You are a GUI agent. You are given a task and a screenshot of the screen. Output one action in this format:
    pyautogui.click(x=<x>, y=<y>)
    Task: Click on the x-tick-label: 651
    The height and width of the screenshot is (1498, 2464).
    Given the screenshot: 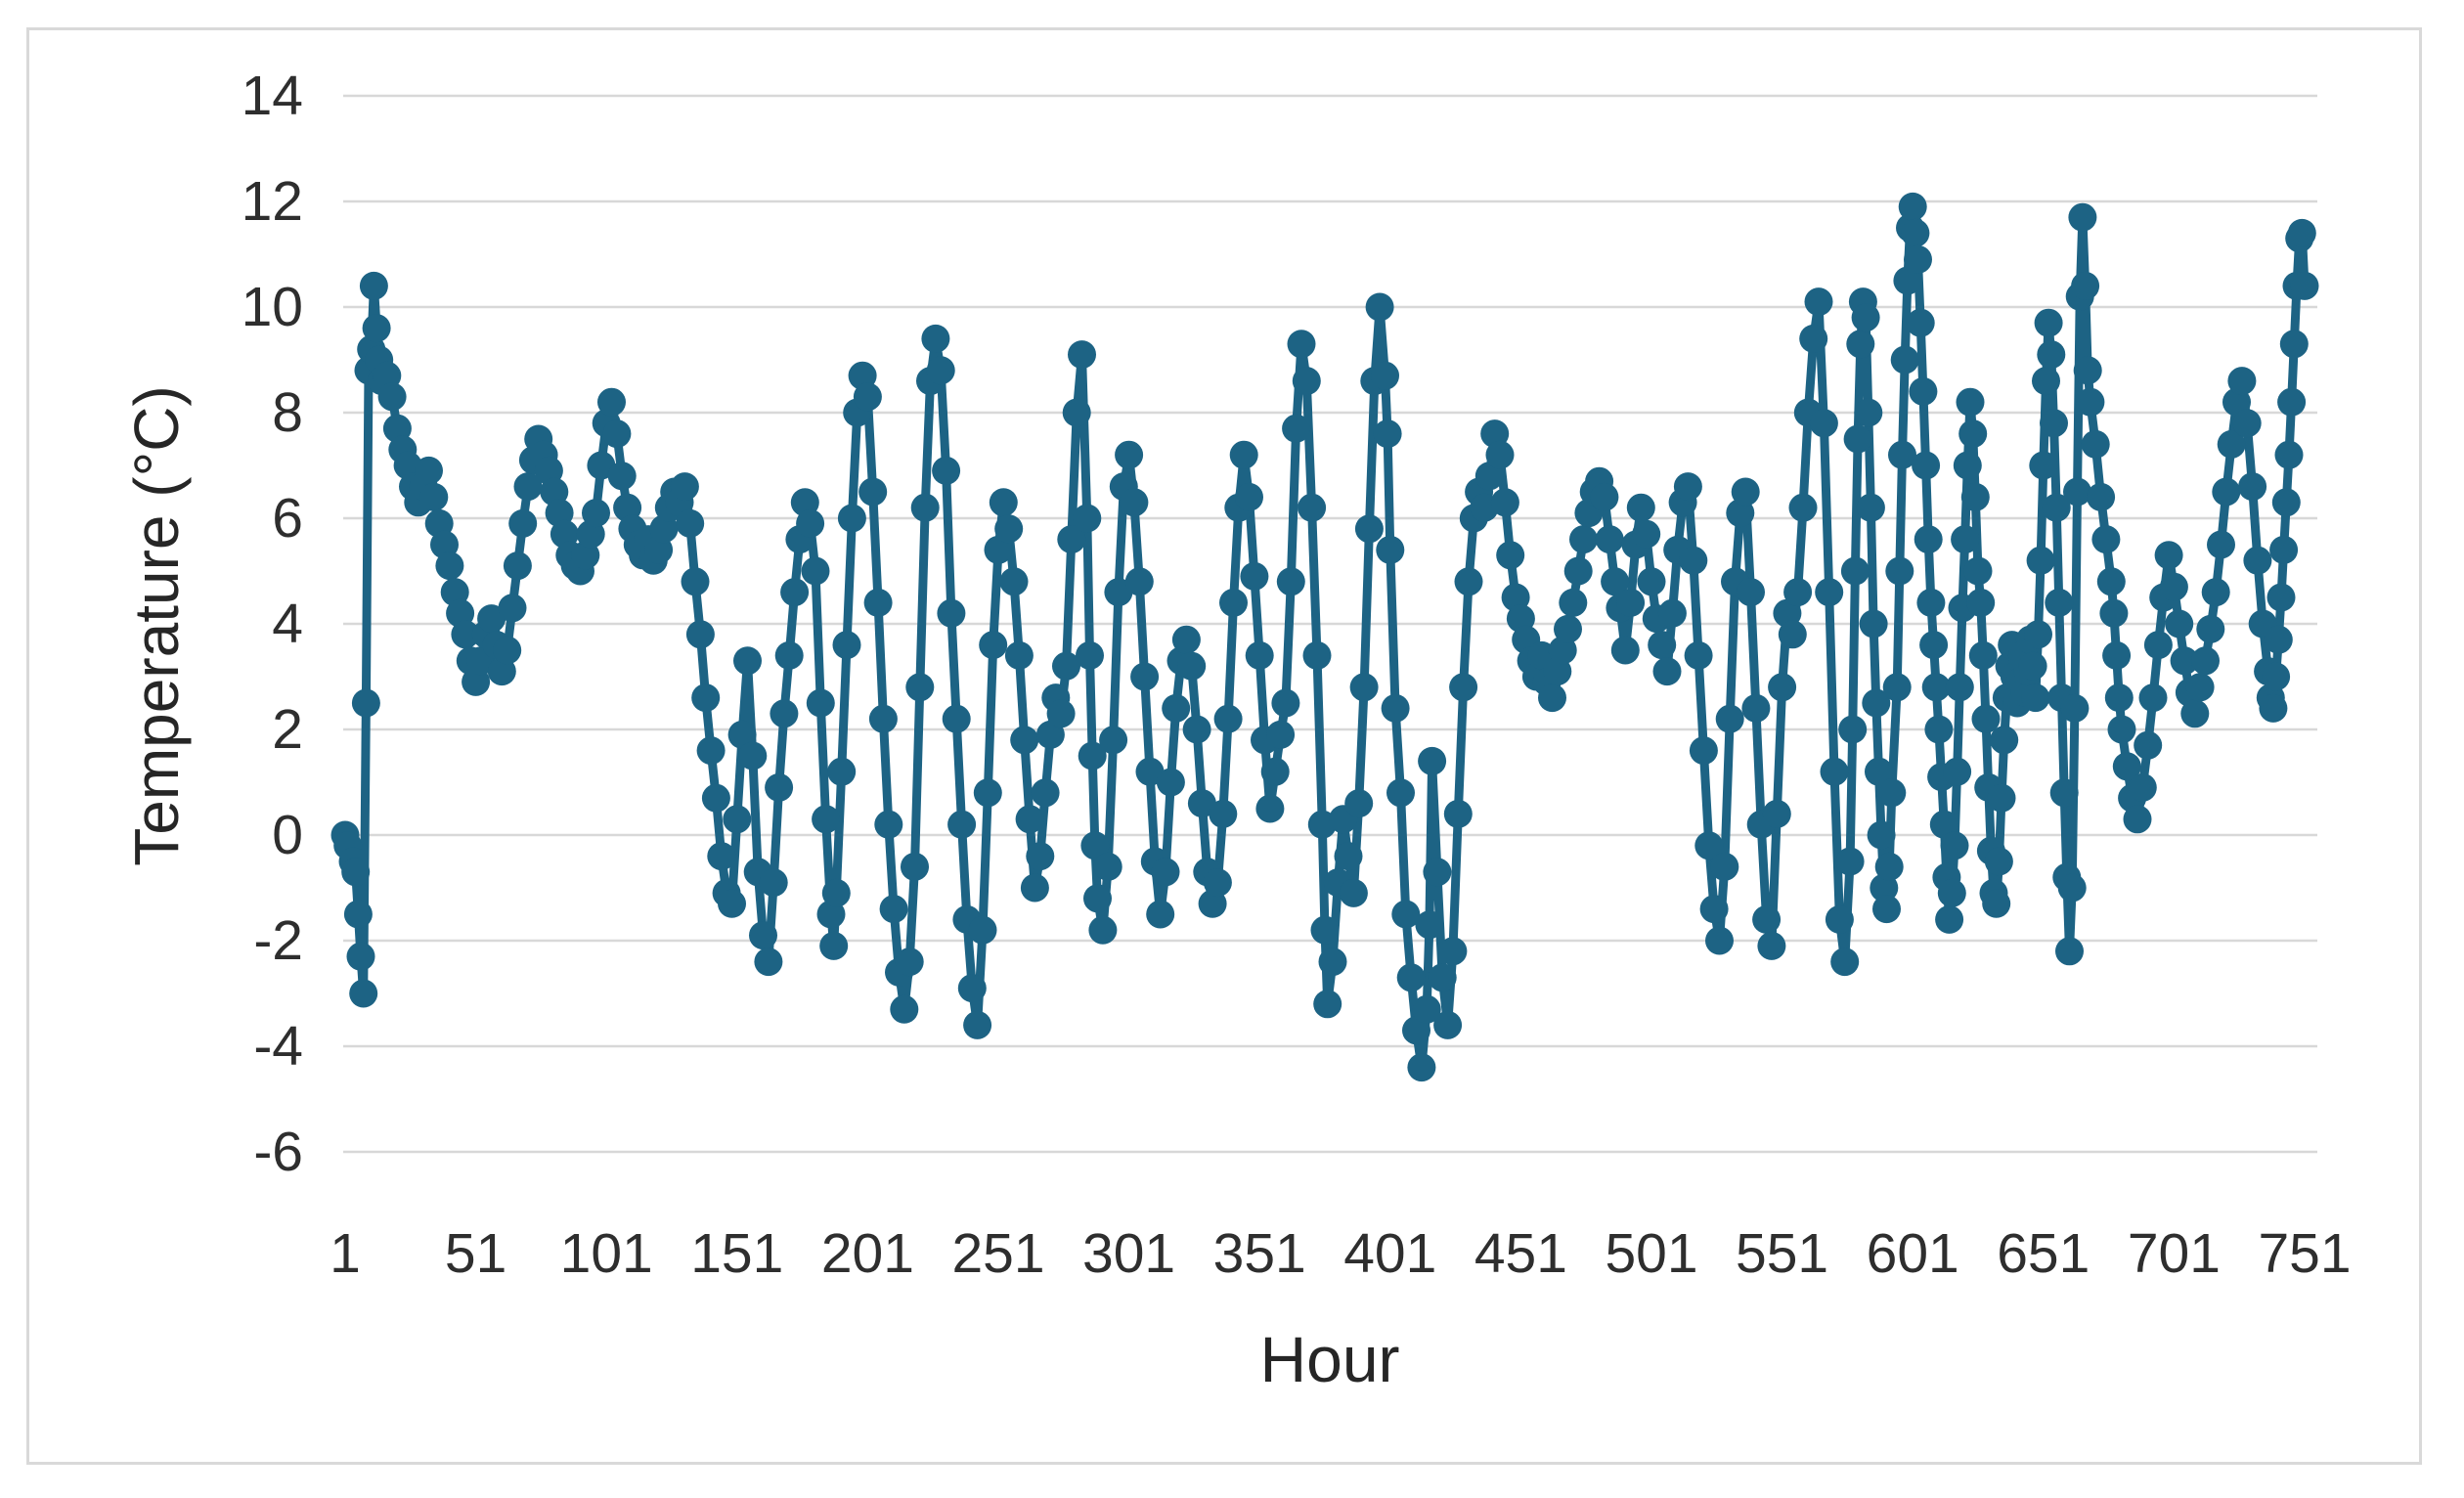 What is the action you would take?
    pyautogui.click(x=2043, y=1253)
    